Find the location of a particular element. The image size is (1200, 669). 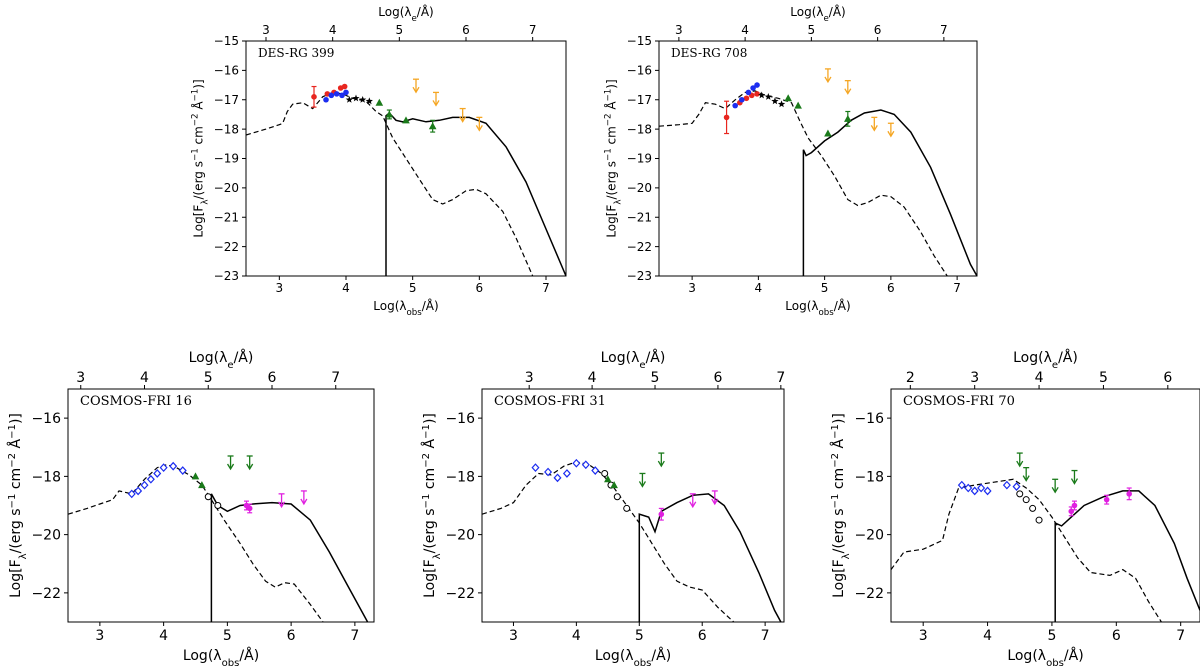

x2-axis-label: Log(λe/Å) is located at coordinates (1045, 360).